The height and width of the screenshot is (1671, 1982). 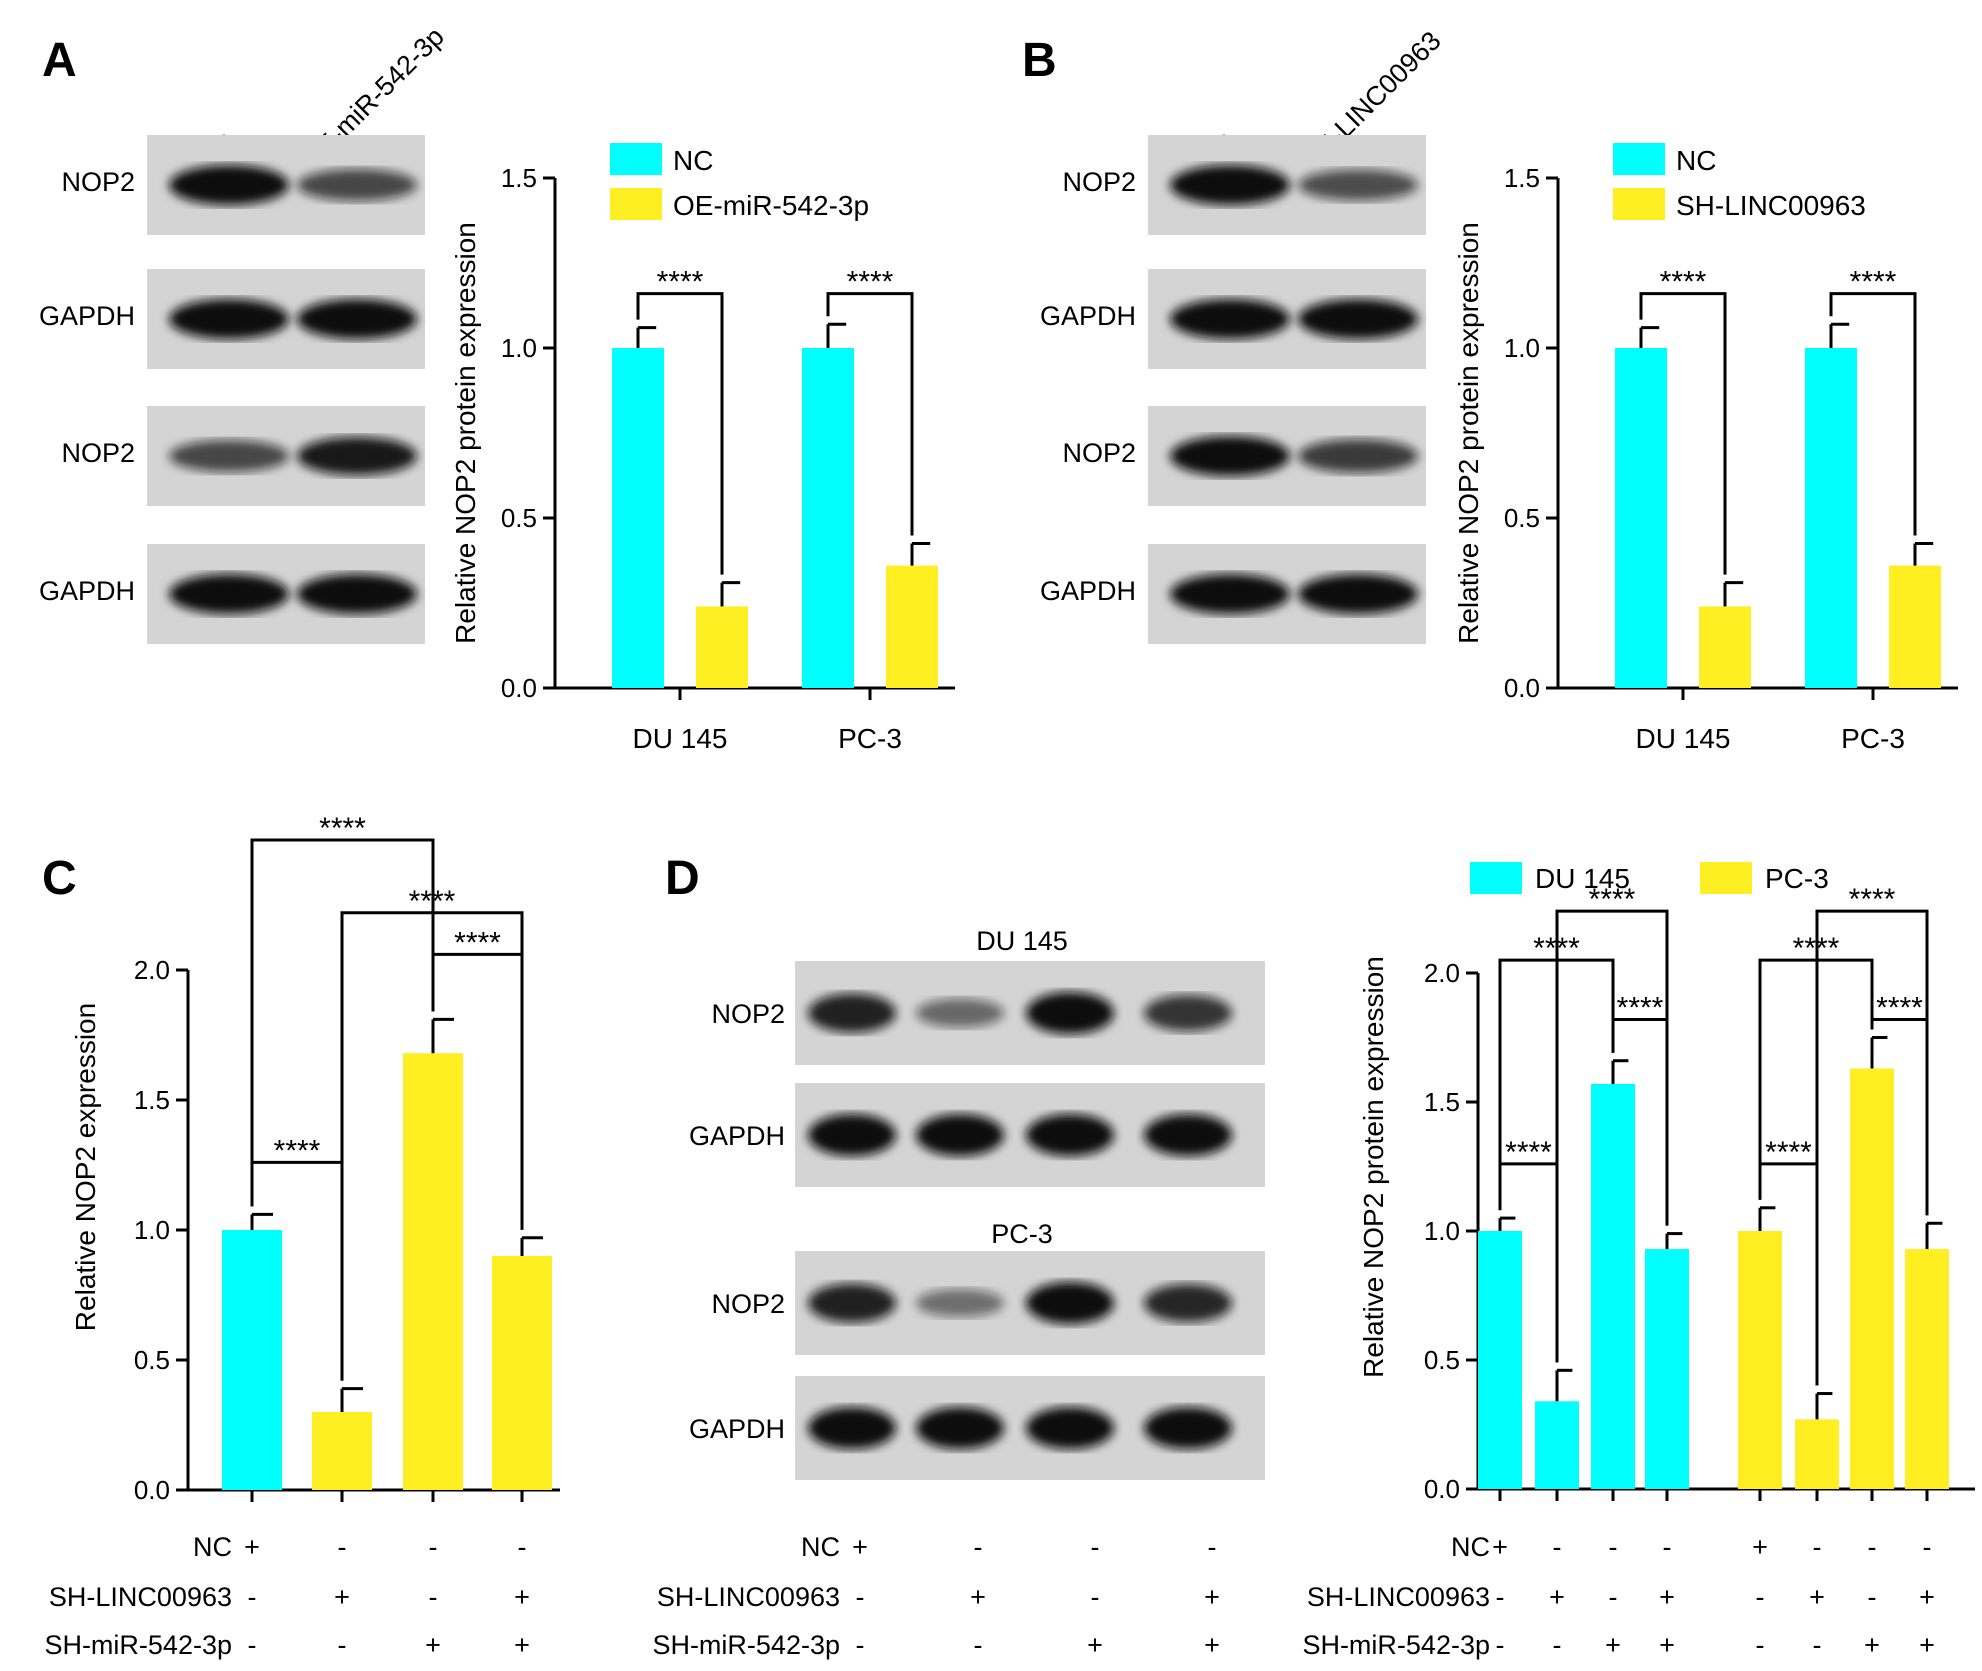 What do you see at coordinates (59, 878) in the screenshot?
I see `panel-letter-c: C` at bounding box center [59, 878].